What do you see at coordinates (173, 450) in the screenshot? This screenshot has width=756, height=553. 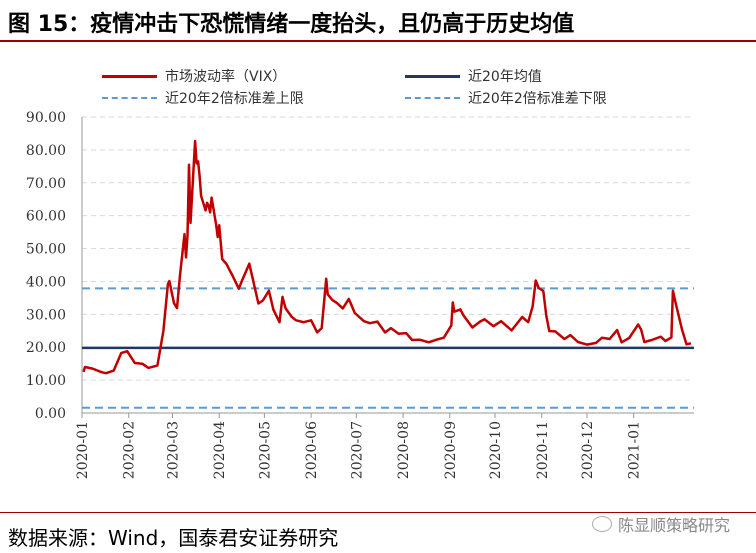 I see `x-tick-label: 2020-03` at bounding box center [173, 450].